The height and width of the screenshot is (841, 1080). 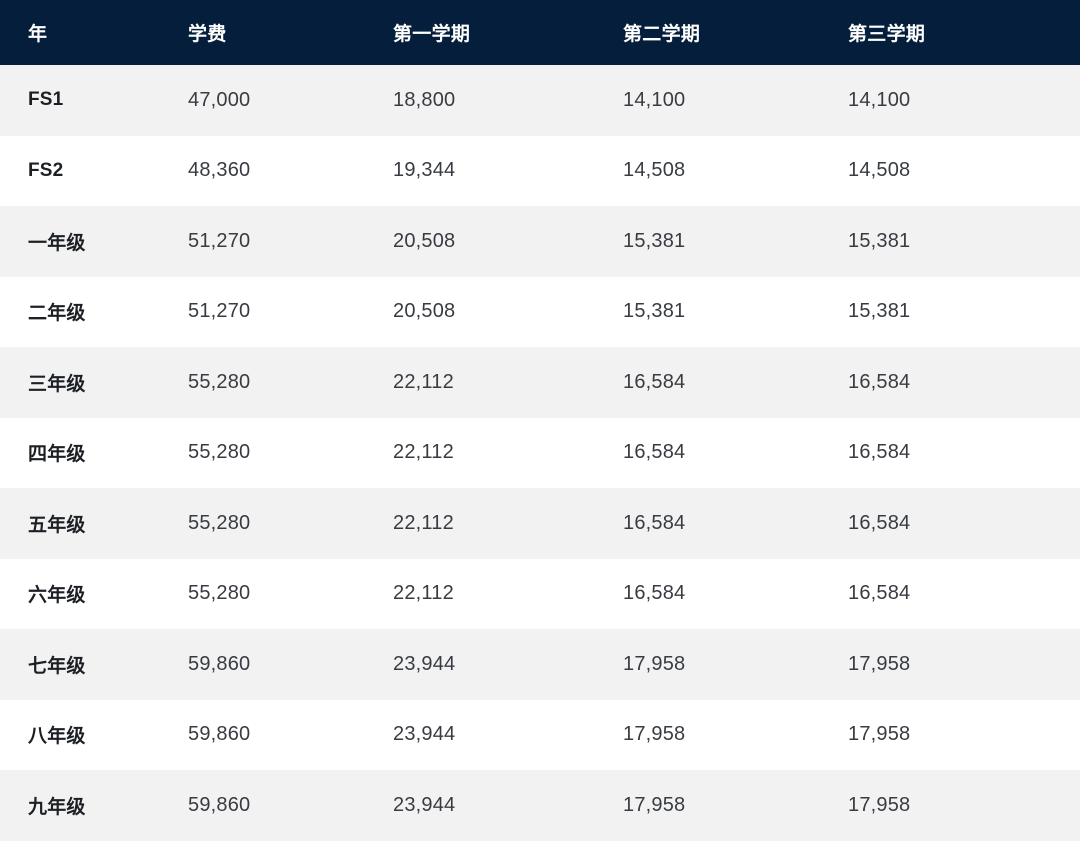 What do you see at coordinates (57, 314) in the screenshot?
I see `cell-year: 二年级` at bounding box center [57, 314].